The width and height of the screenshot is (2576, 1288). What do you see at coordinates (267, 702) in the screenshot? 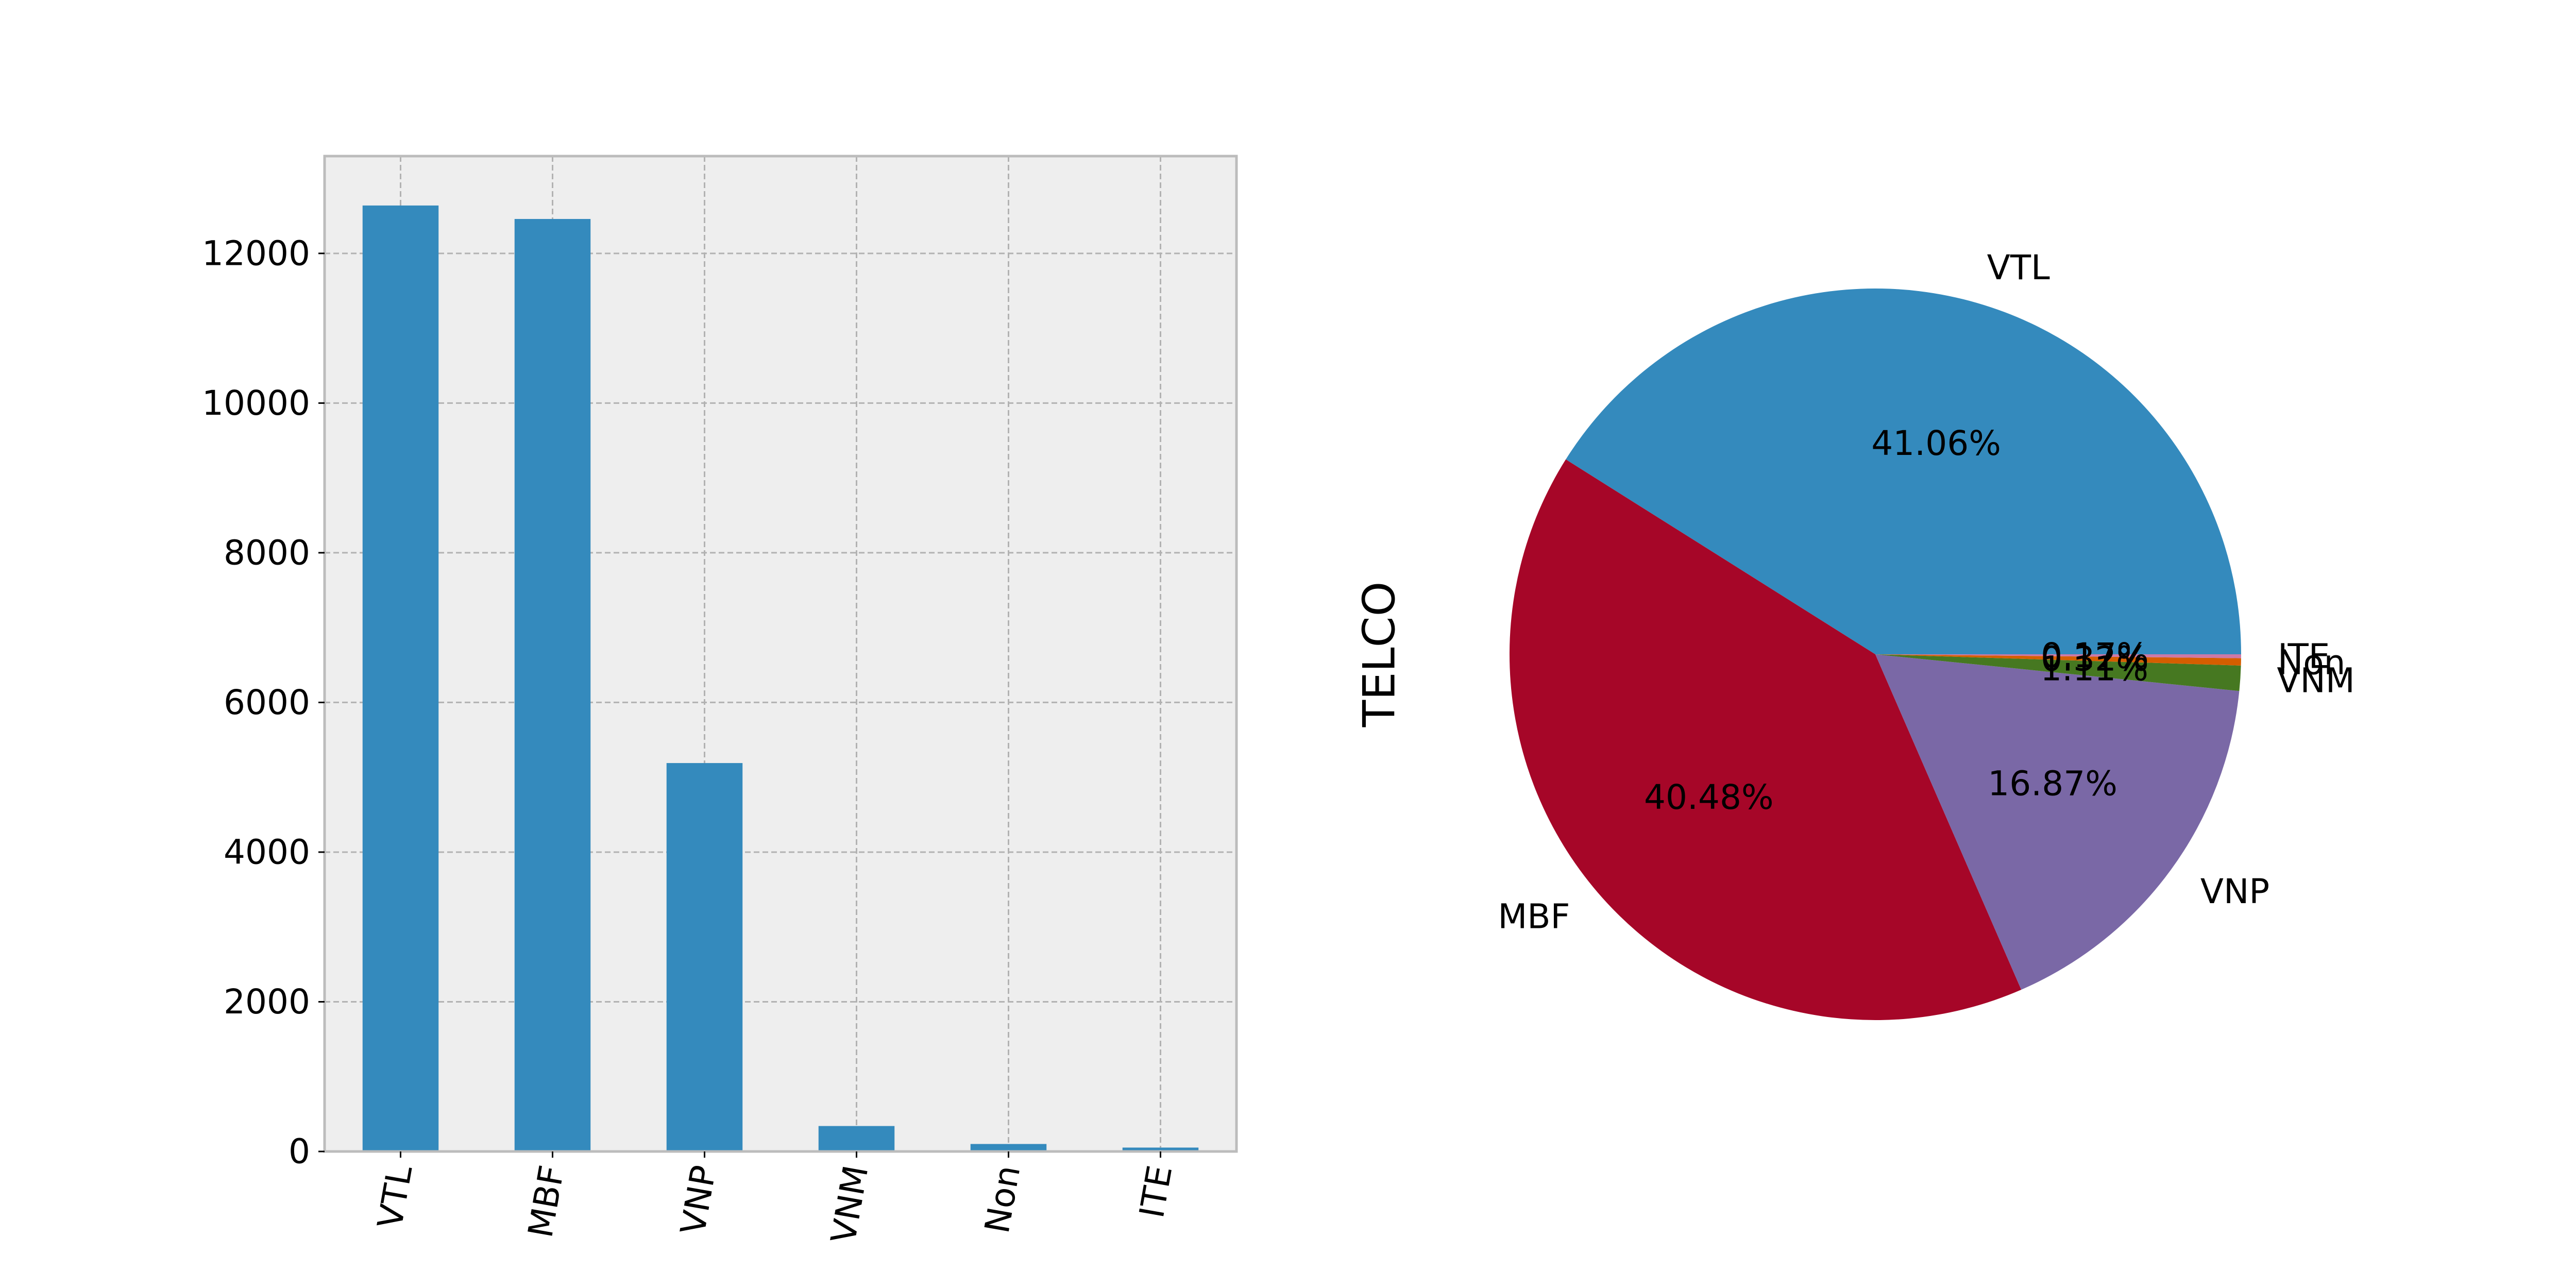
I see `y-tick-label: 6000` at bounding box center [267, 702].